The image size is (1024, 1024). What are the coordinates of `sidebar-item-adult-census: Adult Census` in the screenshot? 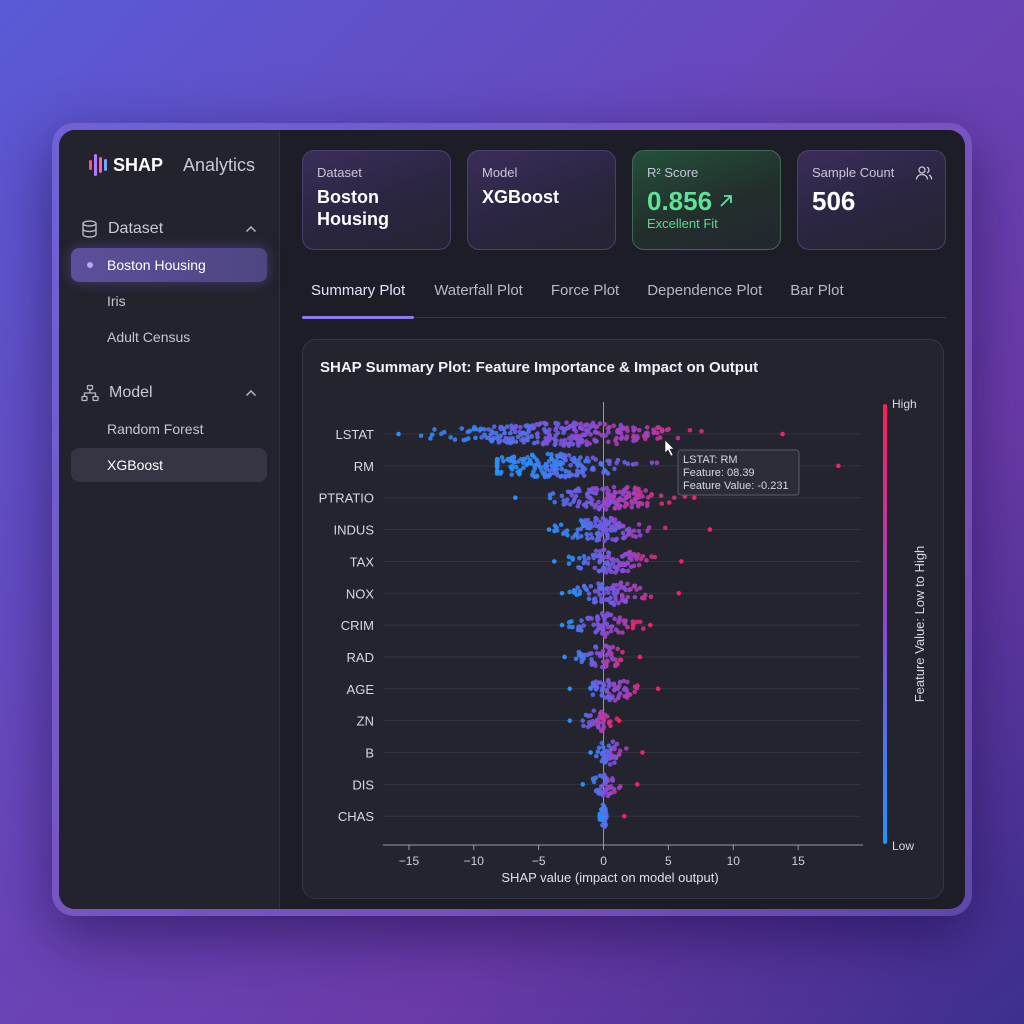 It's located at (169, 337).